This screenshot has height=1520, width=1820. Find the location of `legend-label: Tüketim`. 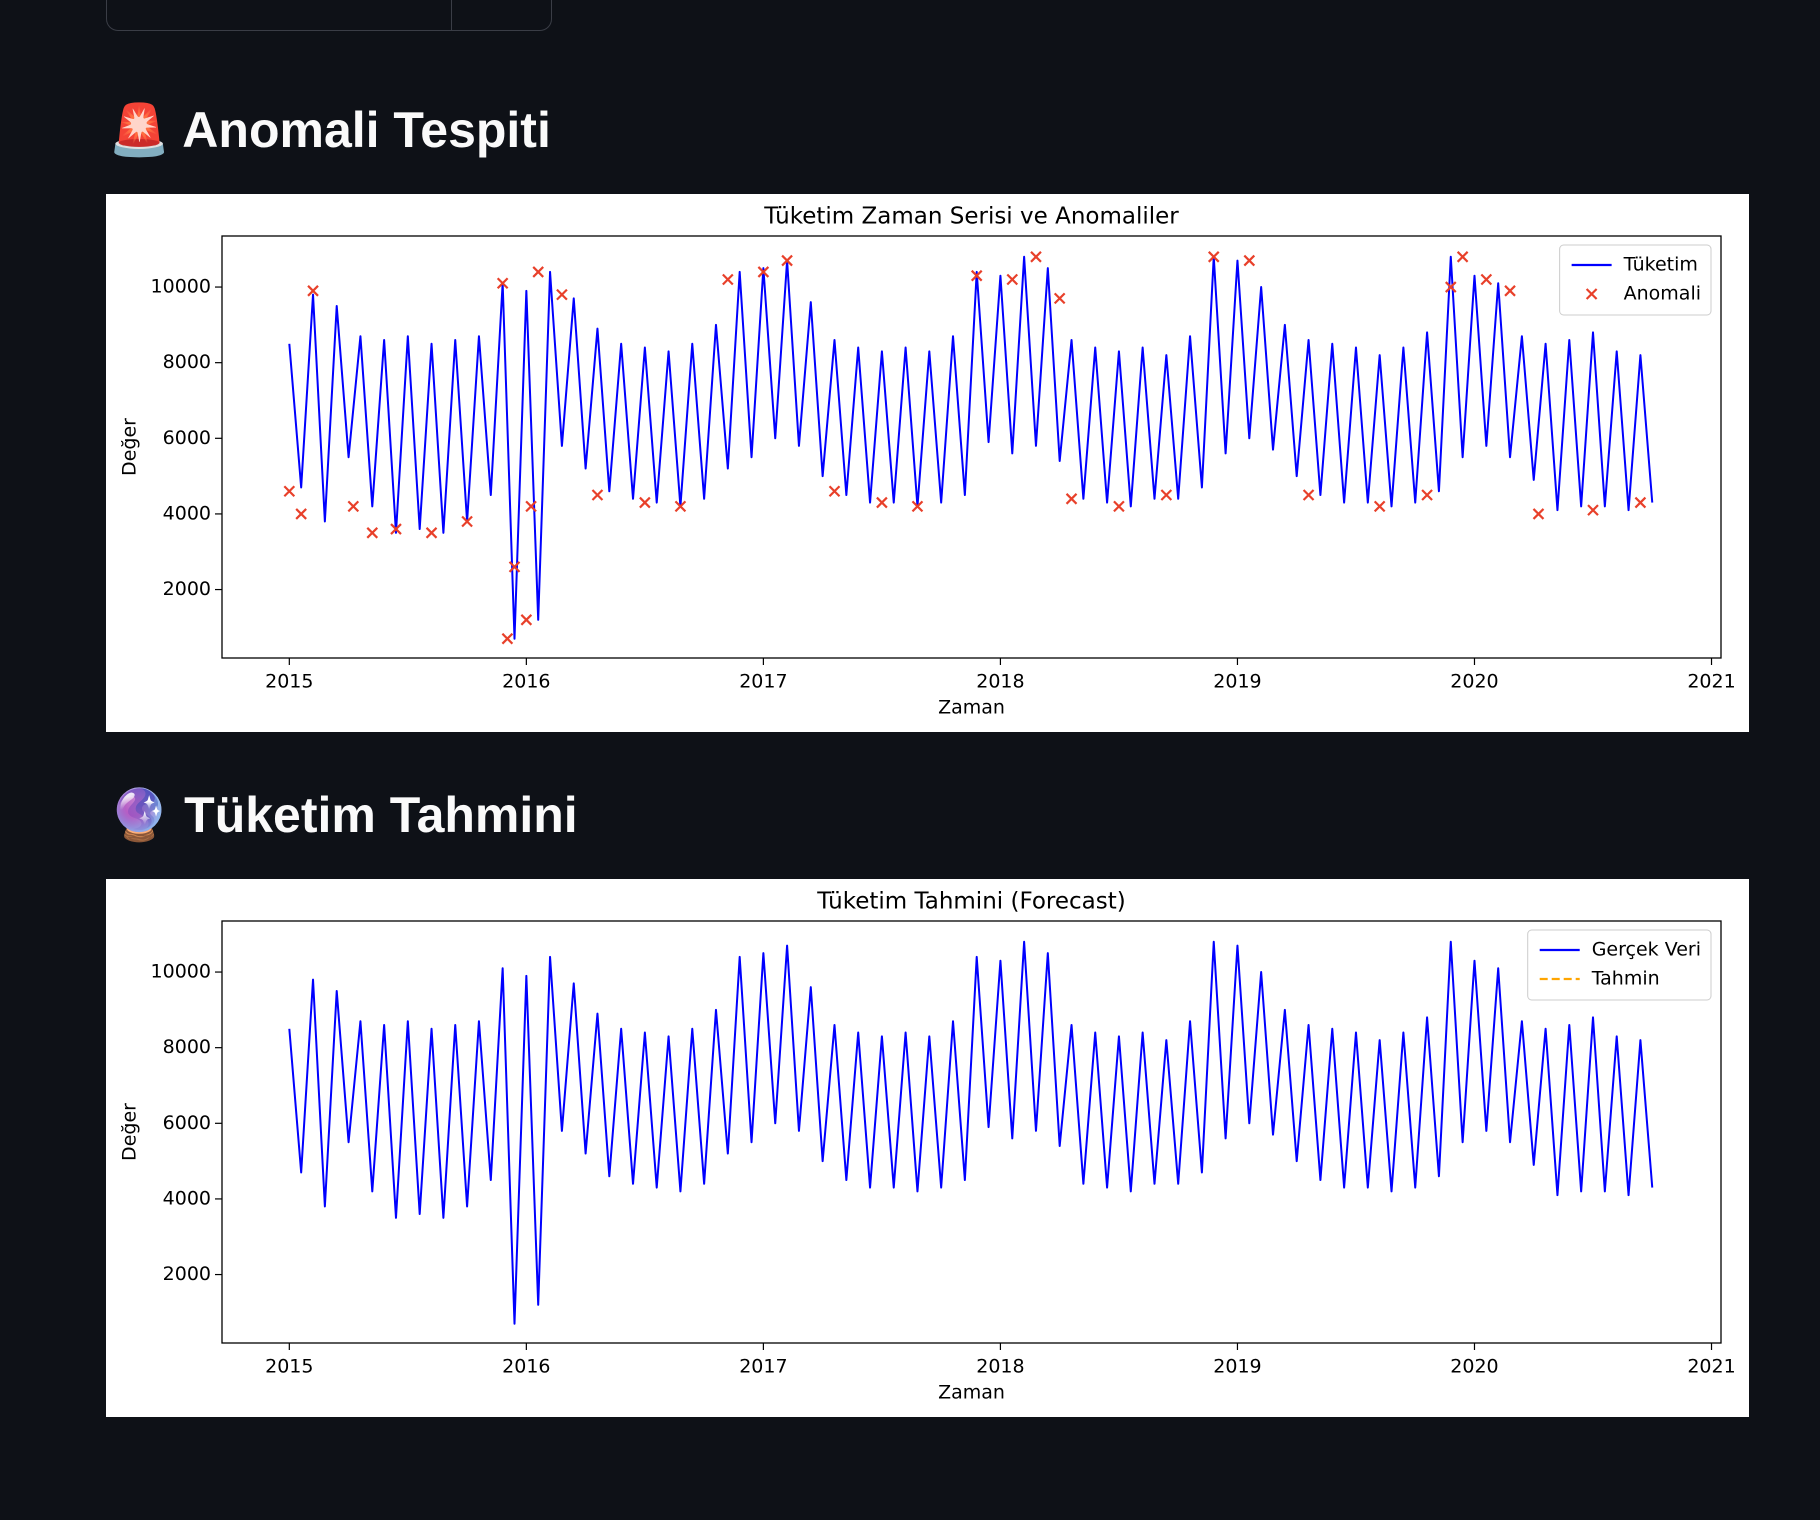

legend-label: Tüketim is located at coordinates (1660, 265).